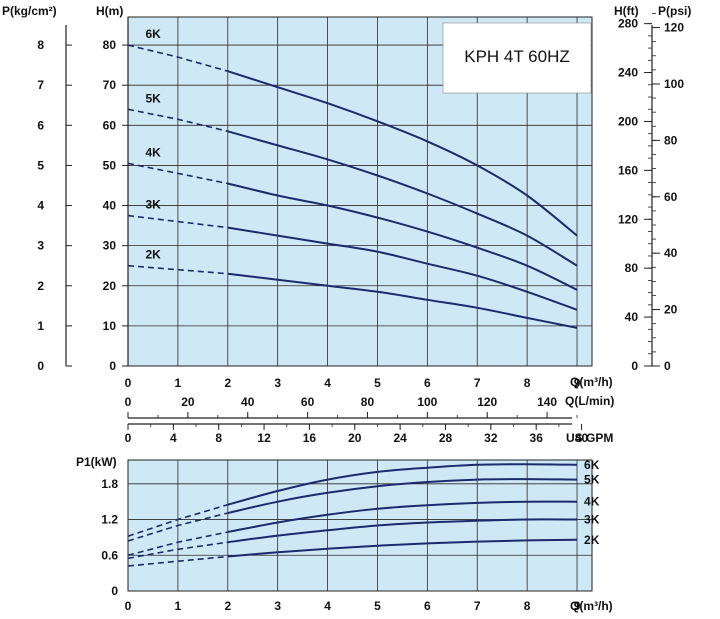 This screenshot has width=720, height=619. Describe the element at coordinates (487, 402) in the screenshot. I see `lmin-tick-label: 120` at that location.